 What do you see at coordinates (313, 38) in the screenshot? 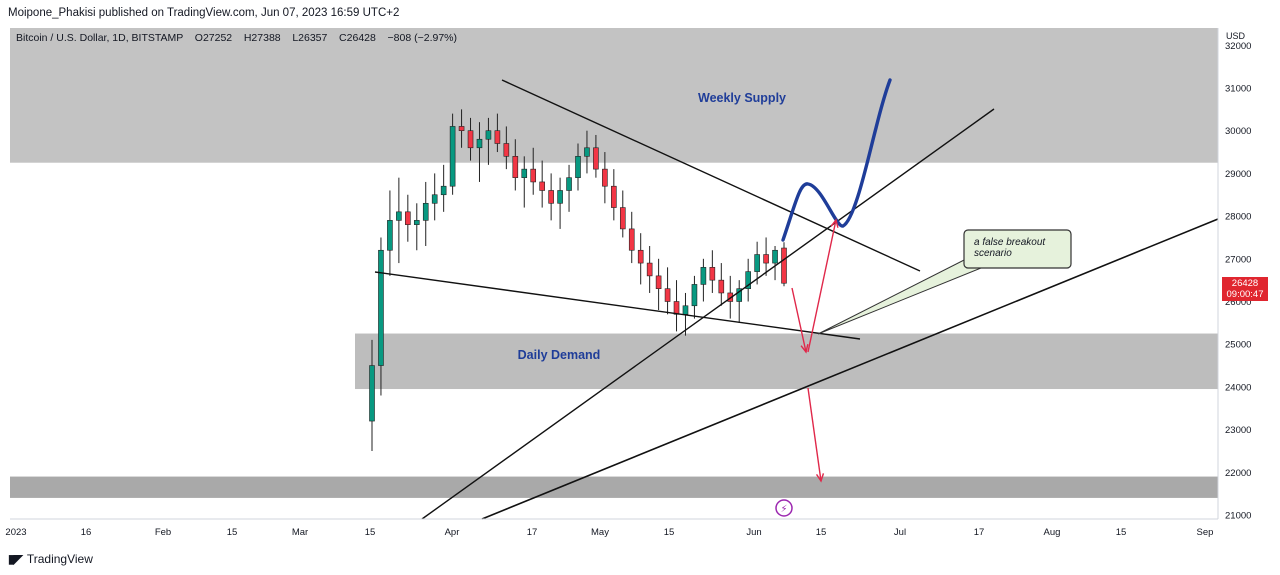
I see `legend-low-value: 26357` at bounding box center [313, 38].